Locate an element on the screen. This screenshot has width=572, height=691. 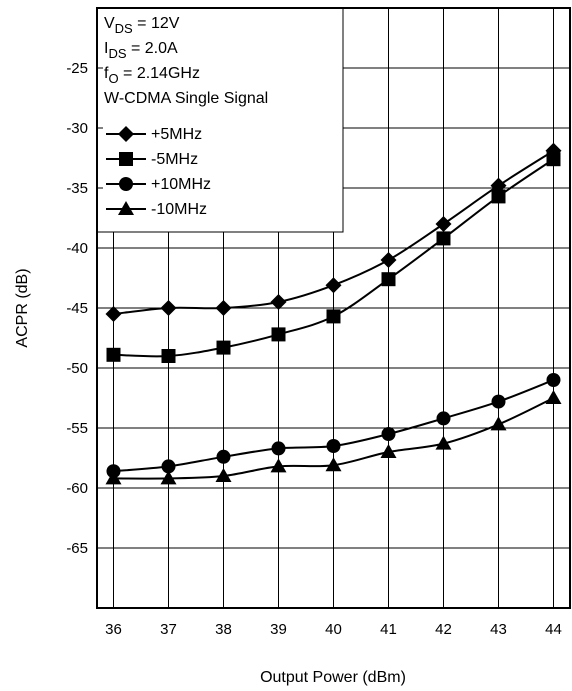
legend-label: +10MHz is located at coordinates (181, 184).